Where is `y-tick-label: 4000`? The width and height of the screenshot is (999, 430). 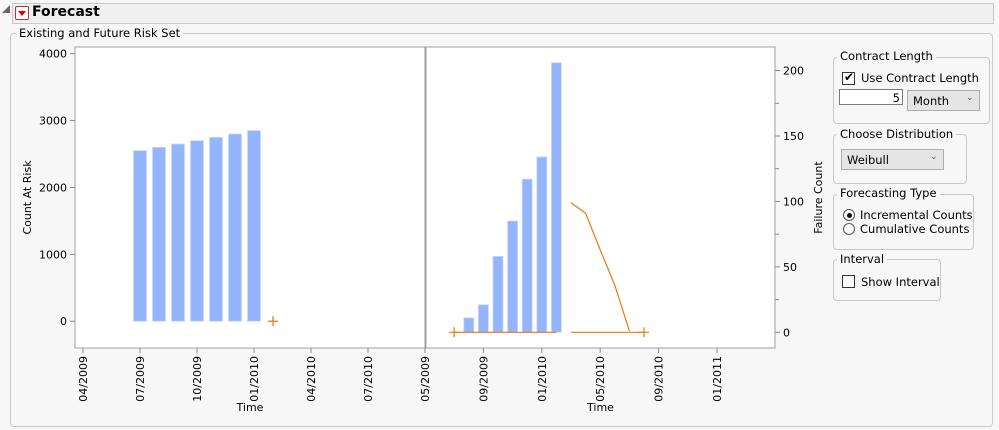
y-tick-label: 4000 is located at coordinates (53, 54).